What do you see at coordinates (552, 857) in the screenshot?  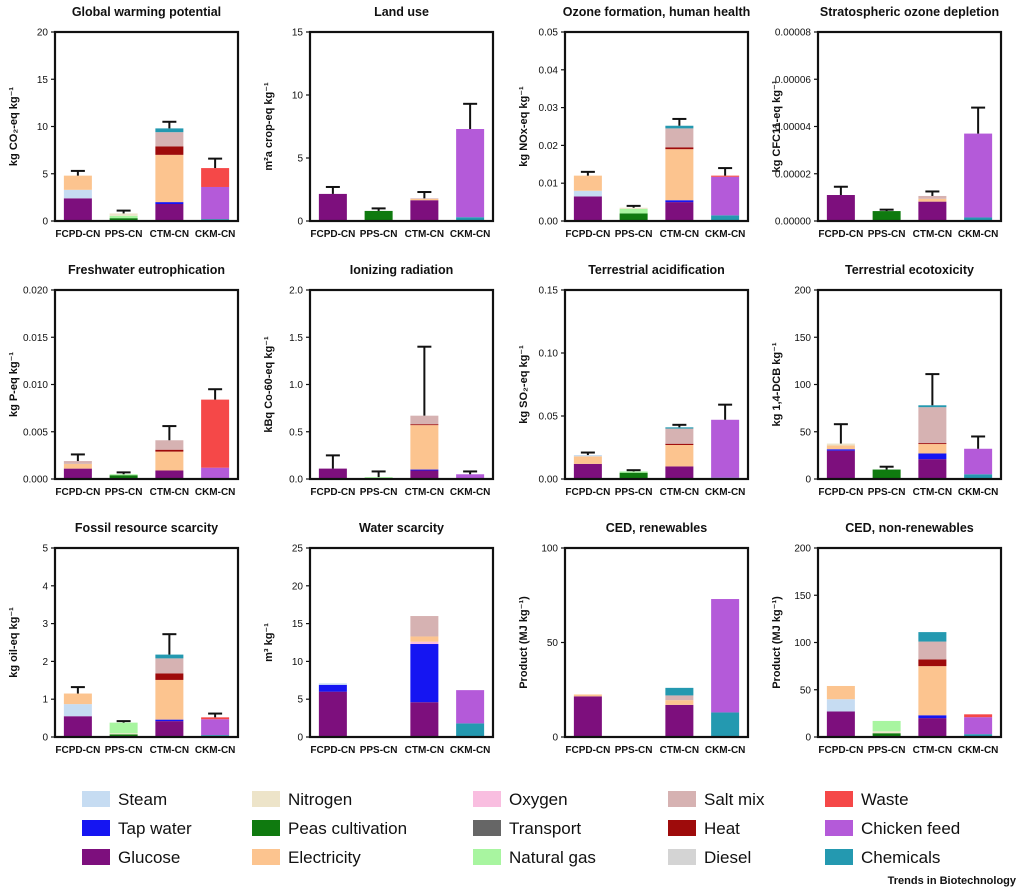 I see `legend-label: Natural gas` at bounding box center [552, 857].